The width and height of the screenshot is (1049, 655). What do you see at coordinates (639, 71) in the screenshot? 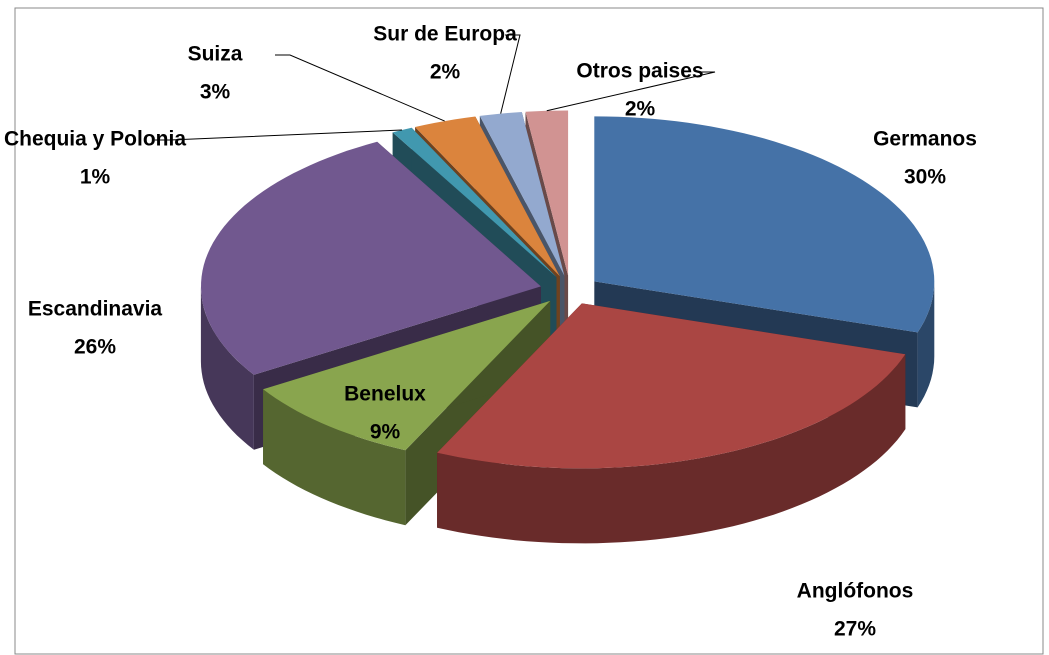
I see `data-label-name: Otros paises` at bounding box center [639, 71].